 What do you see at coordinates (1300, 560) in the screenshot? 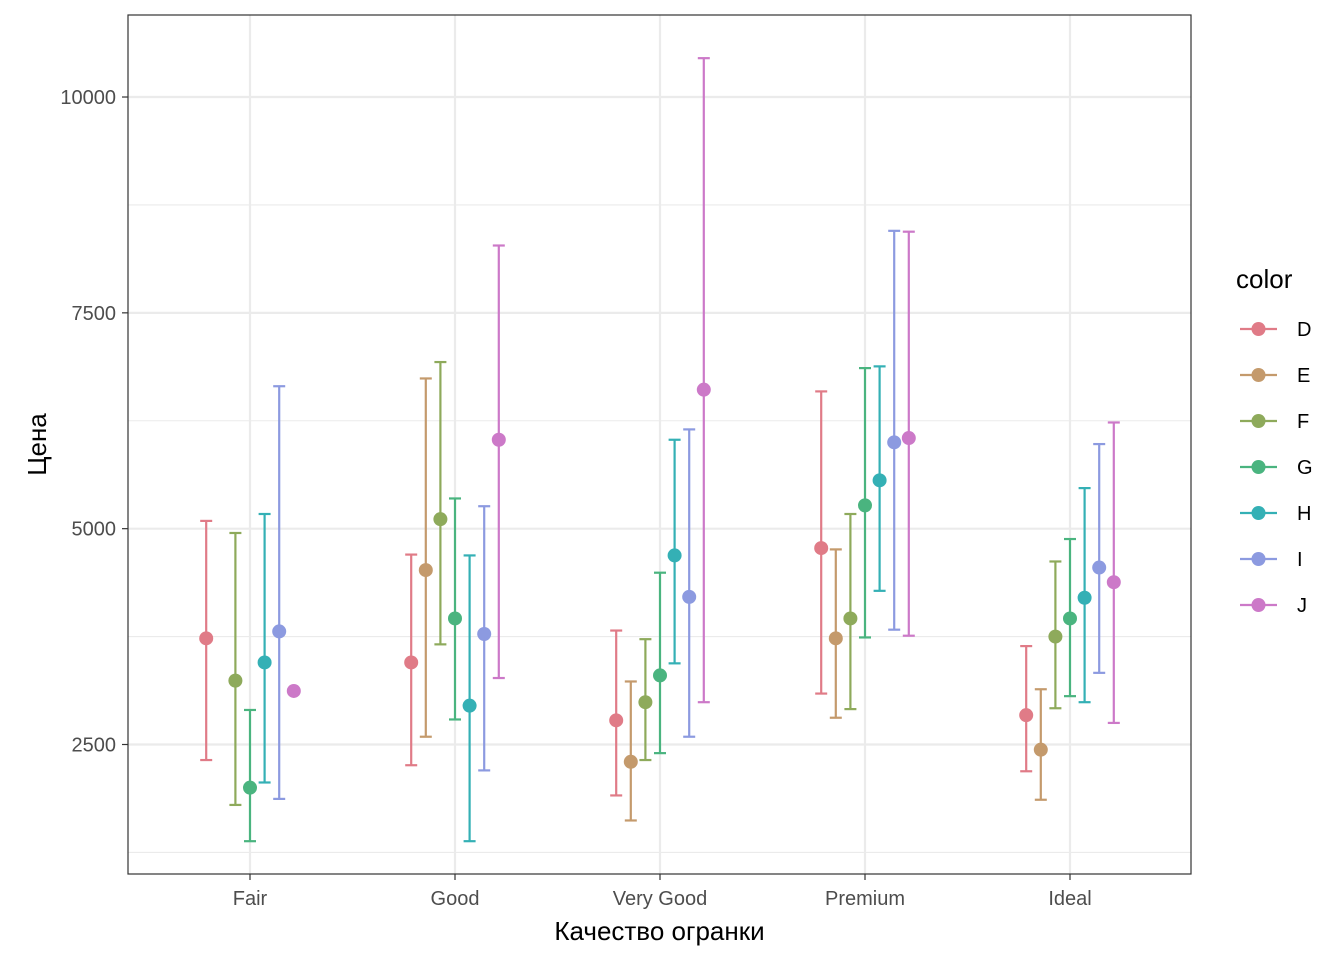
I see `legend-label: I` at bounding box center [1300, 560].